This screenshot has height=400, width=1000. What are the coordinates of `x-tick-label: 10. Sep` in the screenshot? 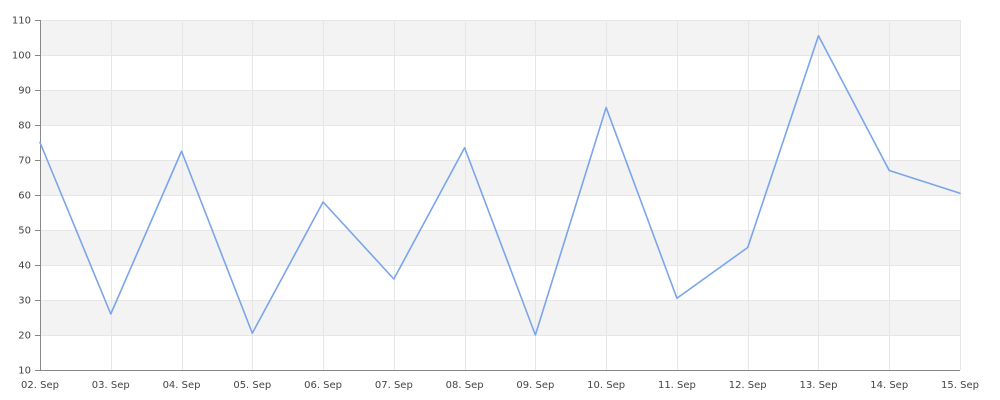 It's located at (606, 385).